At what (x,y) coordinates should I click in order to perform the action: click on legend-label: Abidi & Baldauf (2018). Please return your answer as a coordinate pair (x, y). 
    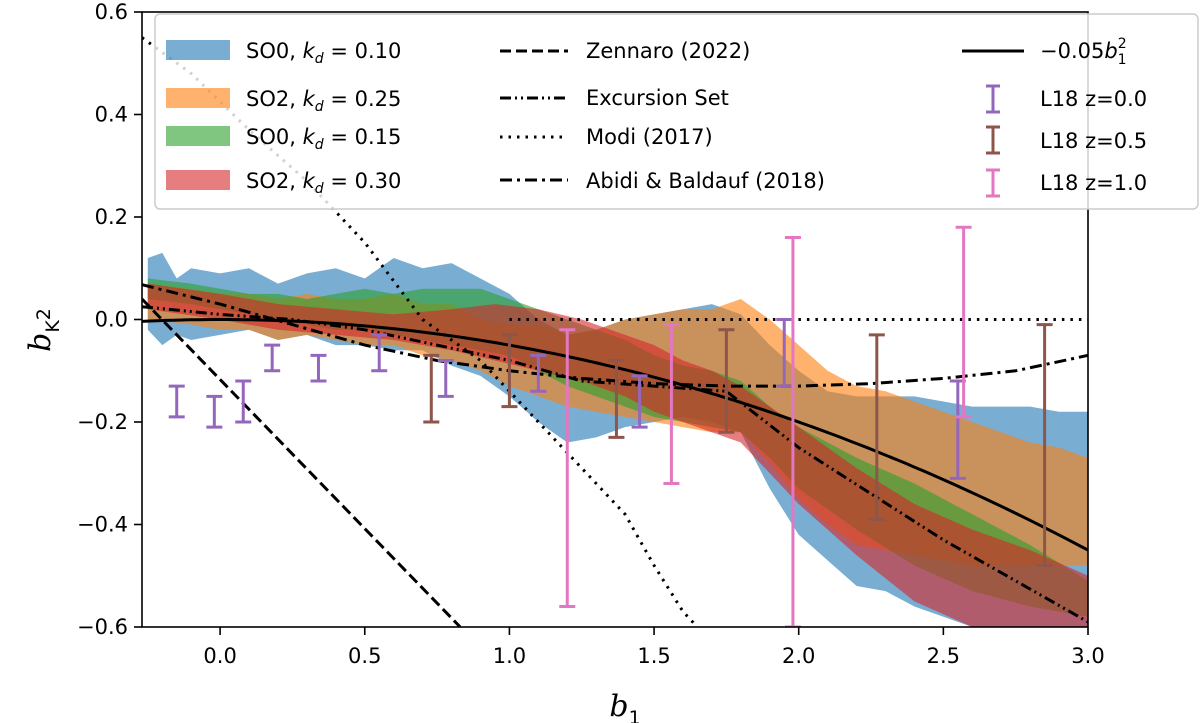
    Looking at the image, I should click on (705, 181).